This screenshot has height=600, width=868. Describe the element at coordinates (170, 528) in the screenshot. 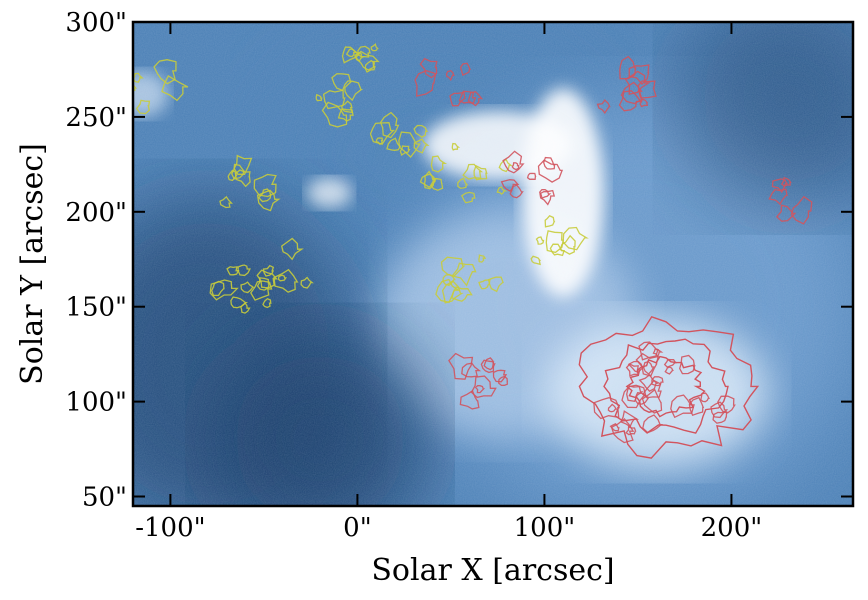

I see `x-tick-label: -100"` at that location.